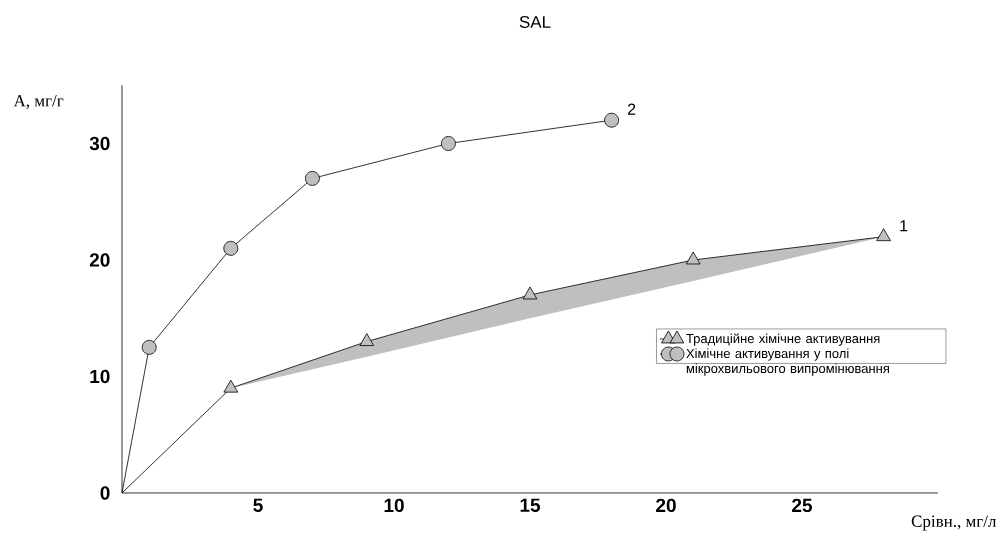 Image resolution: width=1005 pixels, height=537 pixels. I want to click on legend-label: Традиційне хімічне активування, so click(783, 339).